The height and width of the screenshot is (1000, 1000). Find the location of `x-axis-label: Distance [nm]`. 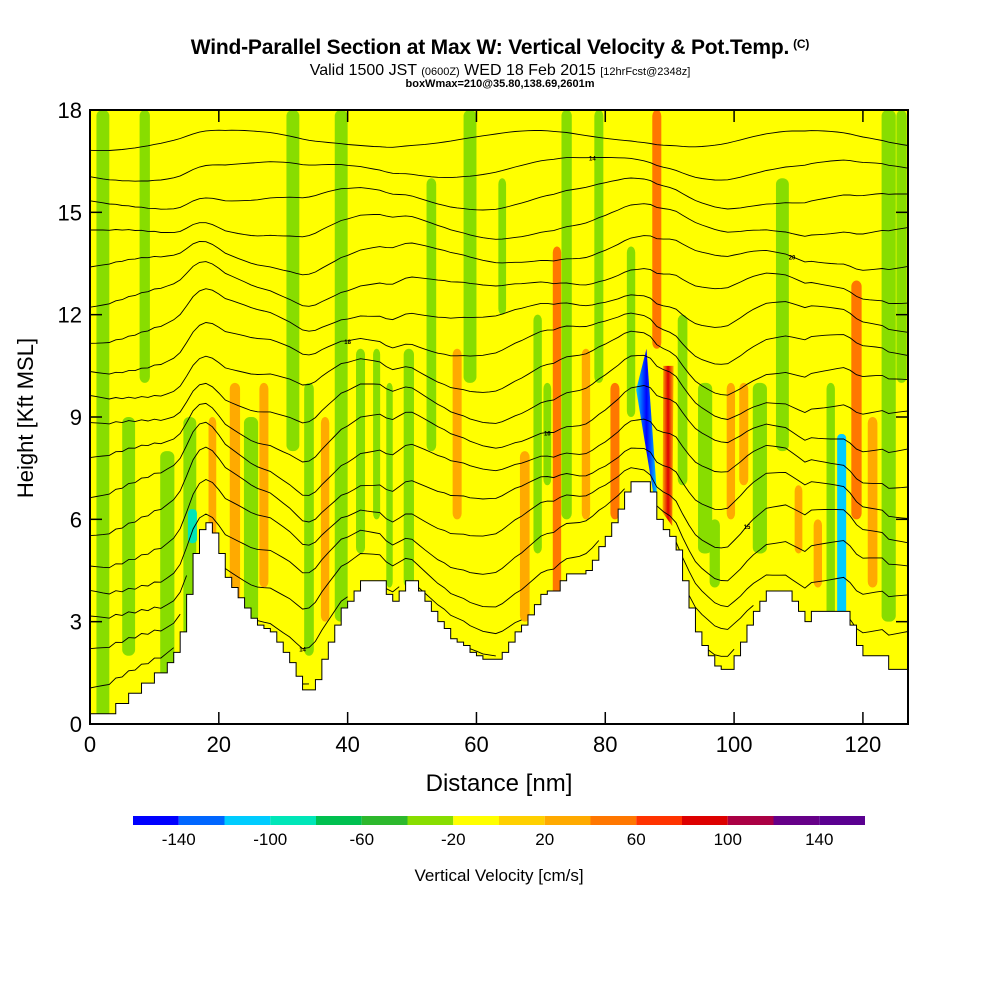

x-axis-label: Distance [nm] is located at coordinates (499, 783).